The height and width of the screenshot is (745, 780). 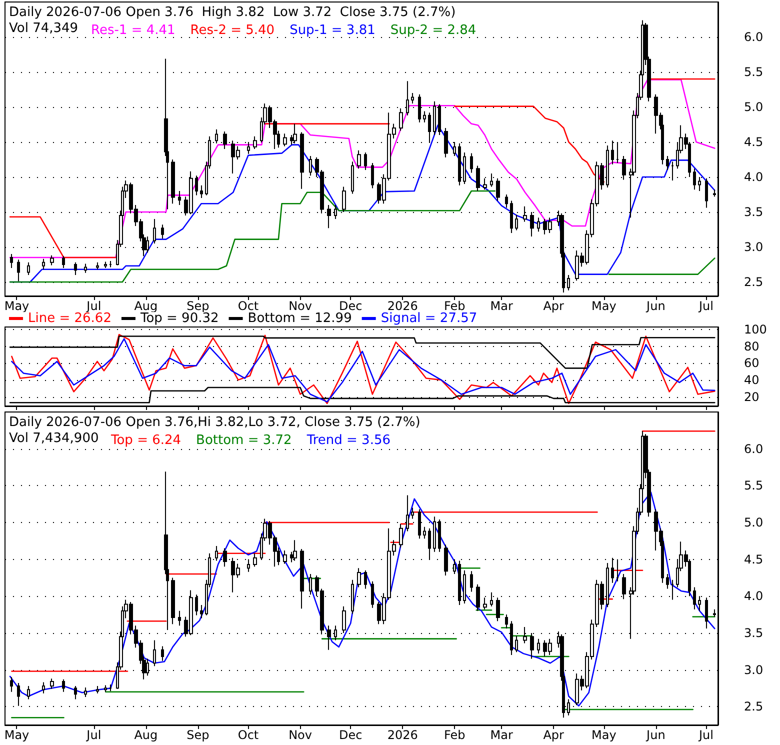 I want to click on y-tick-label: 20, so click(x=752, y=397).